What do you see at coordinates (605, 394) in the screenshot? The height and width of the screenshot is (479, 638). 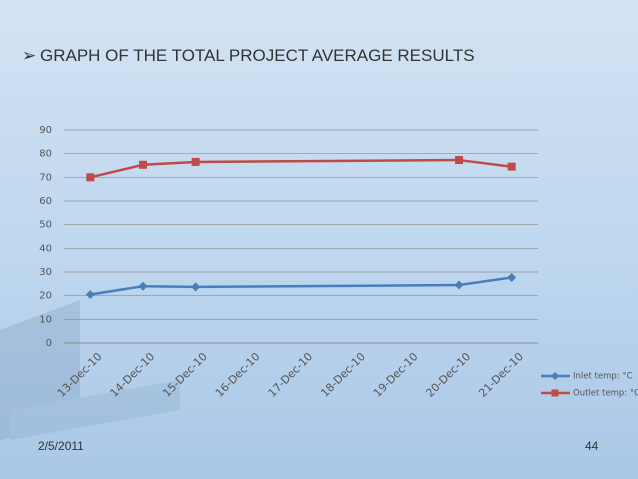 I see `legend-label: Outlet temp: °C` at bounding box center [605, 394].